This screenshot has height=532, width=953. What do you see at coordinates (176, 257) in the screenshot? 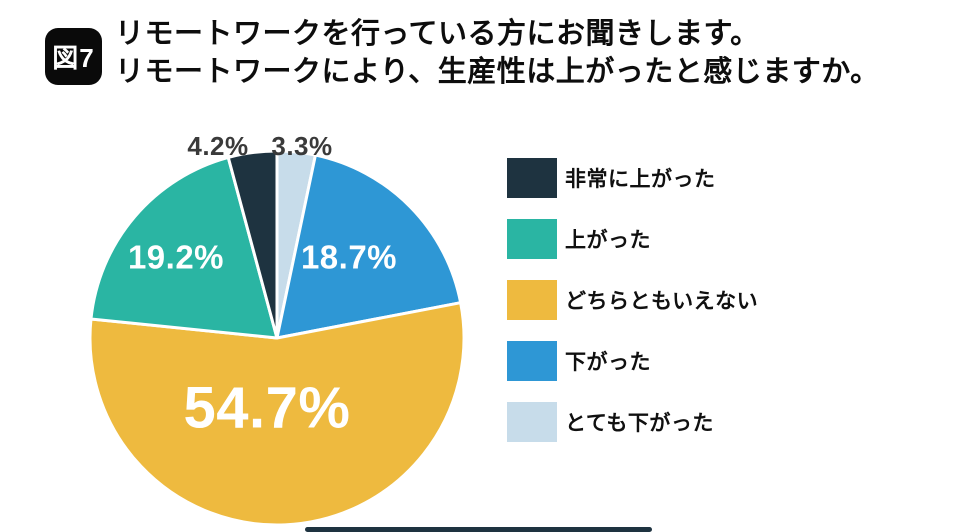
I see `pie-slice-label-1: 19.2%` at bounding box center [176, 257].